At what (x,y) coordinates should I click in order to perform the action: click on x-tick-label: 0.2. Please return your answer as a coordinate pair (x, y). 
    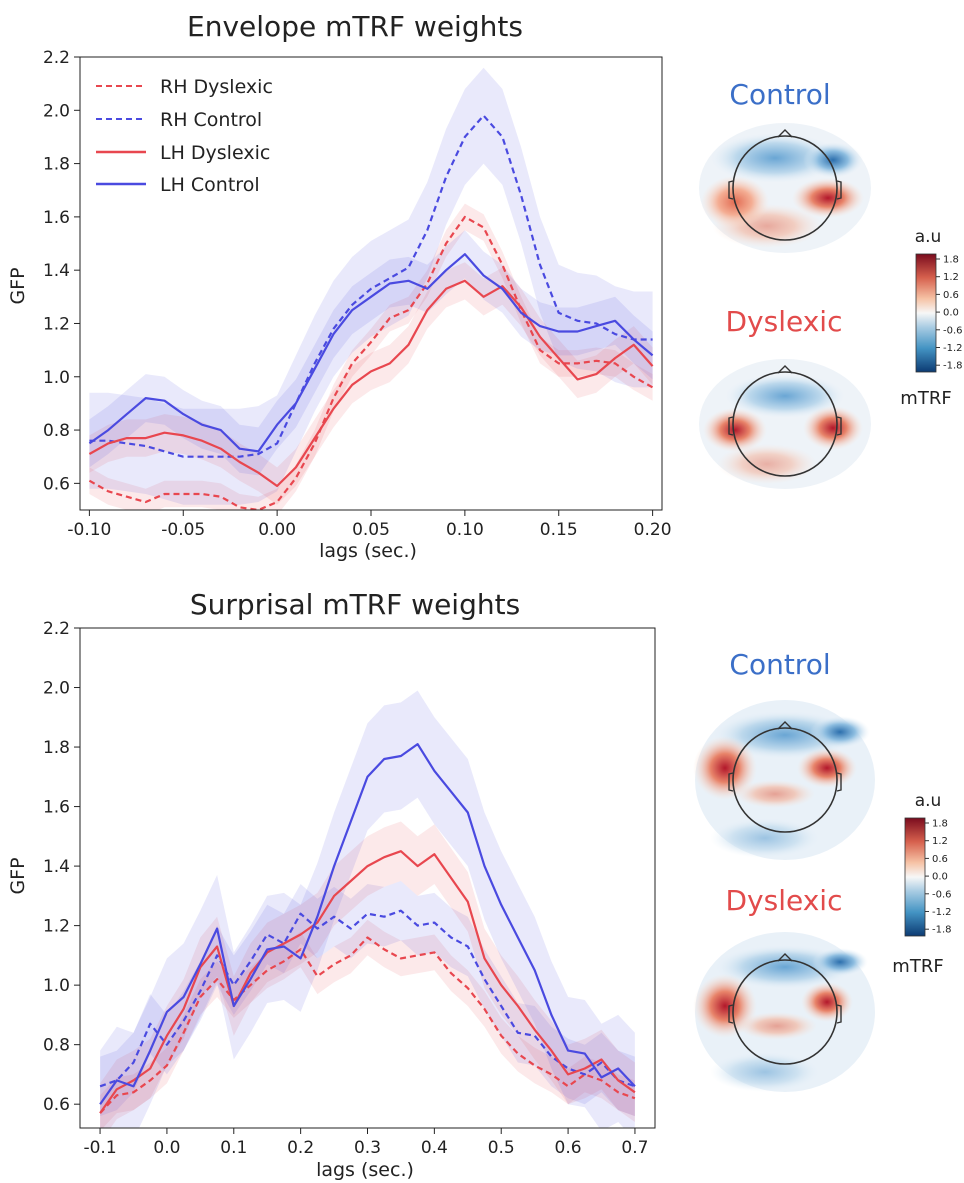
    Looking at the image, I should click on (300, 1148).